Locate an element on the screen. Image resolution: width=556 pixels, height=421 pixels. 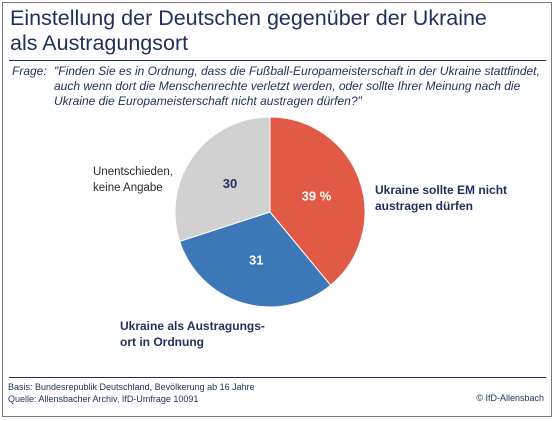
pie-slice-not-allowed is located at coordinates (317, 201).